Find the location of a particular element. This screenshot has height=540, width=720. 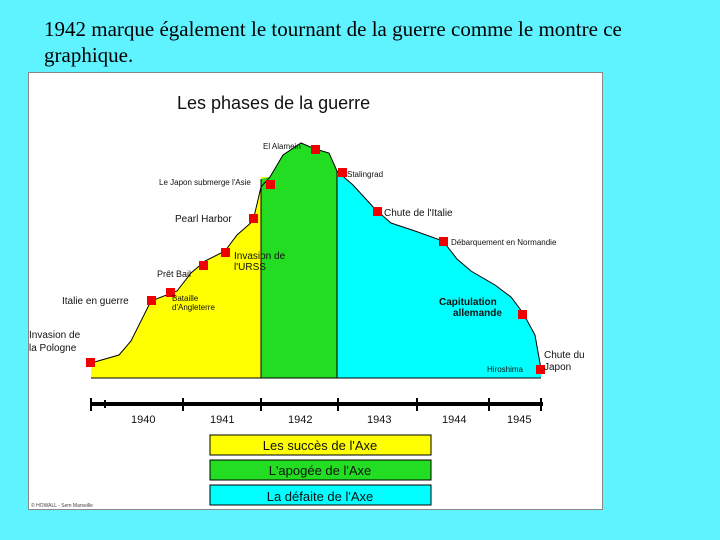

marker-pret-bail is located at coordinates (203, 265).